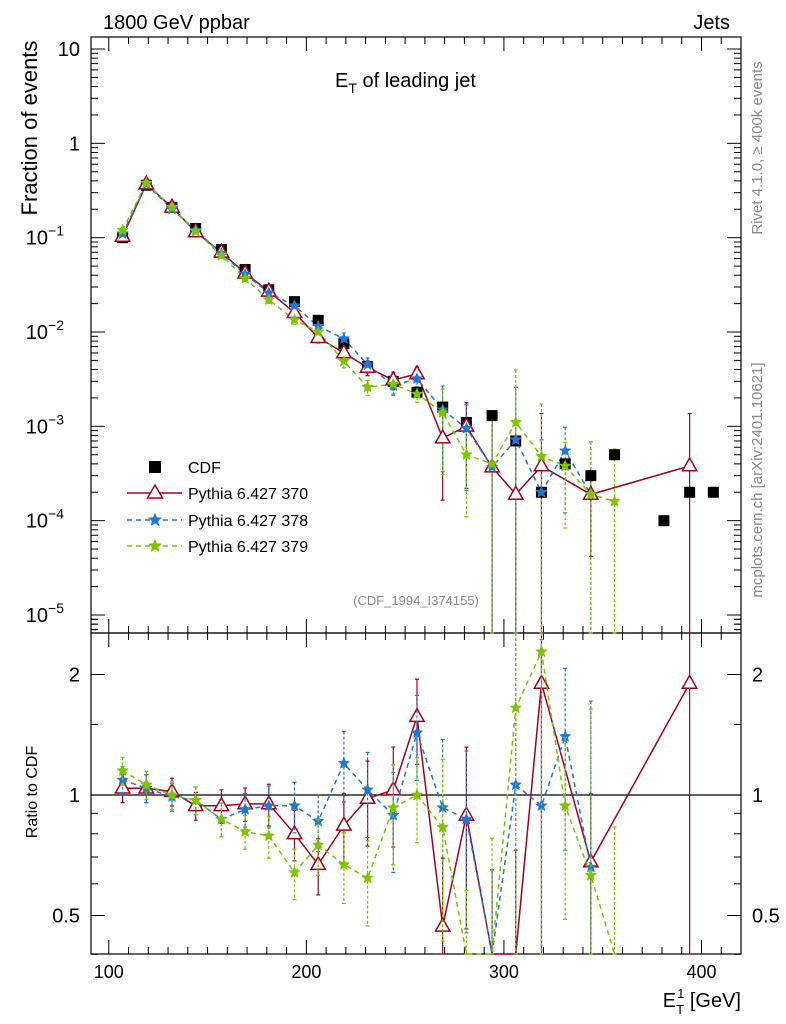 The height and width of the screenshot is (1024, 786). What do you see at coordinates (56, 608) in the screenshot?
I see `y-tick-exponent: −5` at bounding box center [56, 608].